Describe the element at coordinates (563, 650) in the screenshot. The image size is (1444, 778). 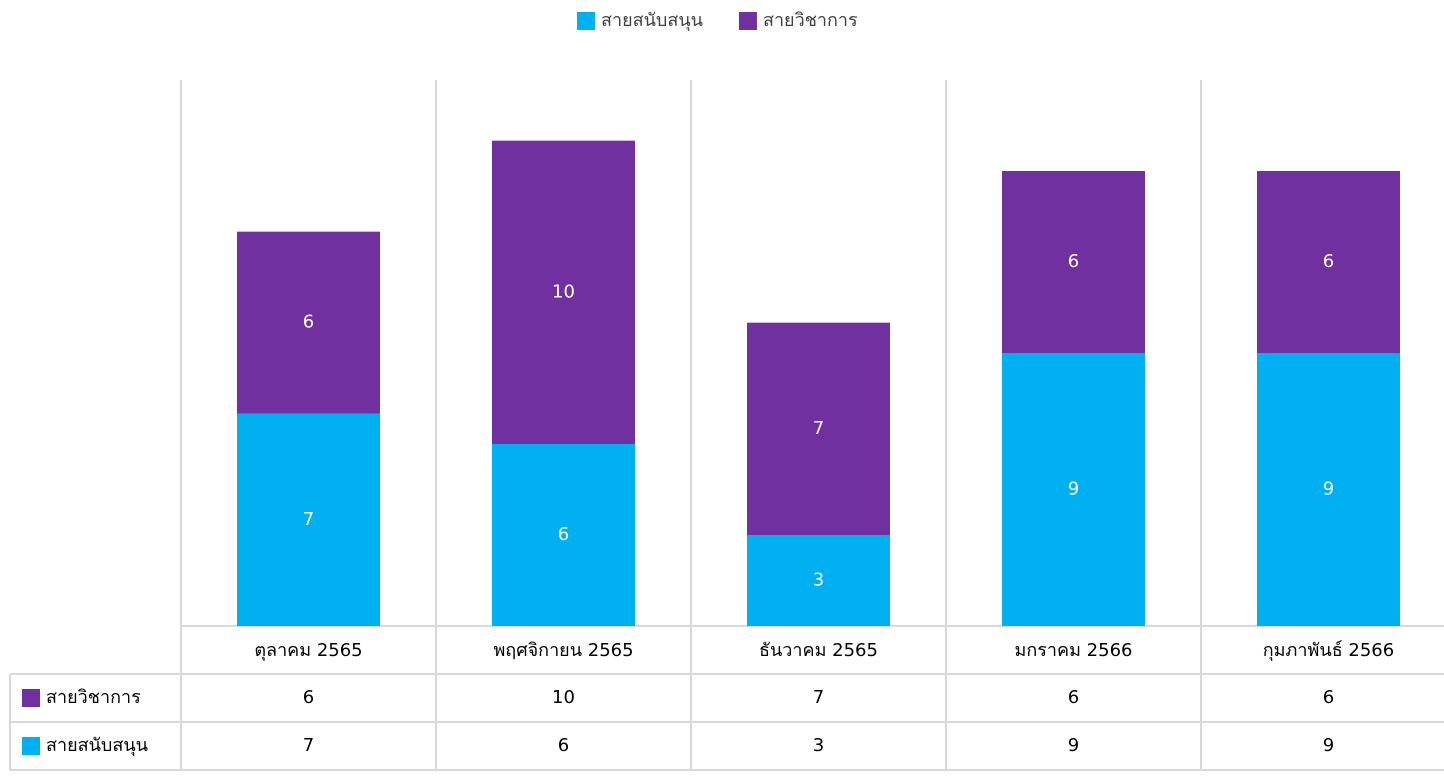
I see `x-tick-label: พฤศจิกายน 2565` at that location.